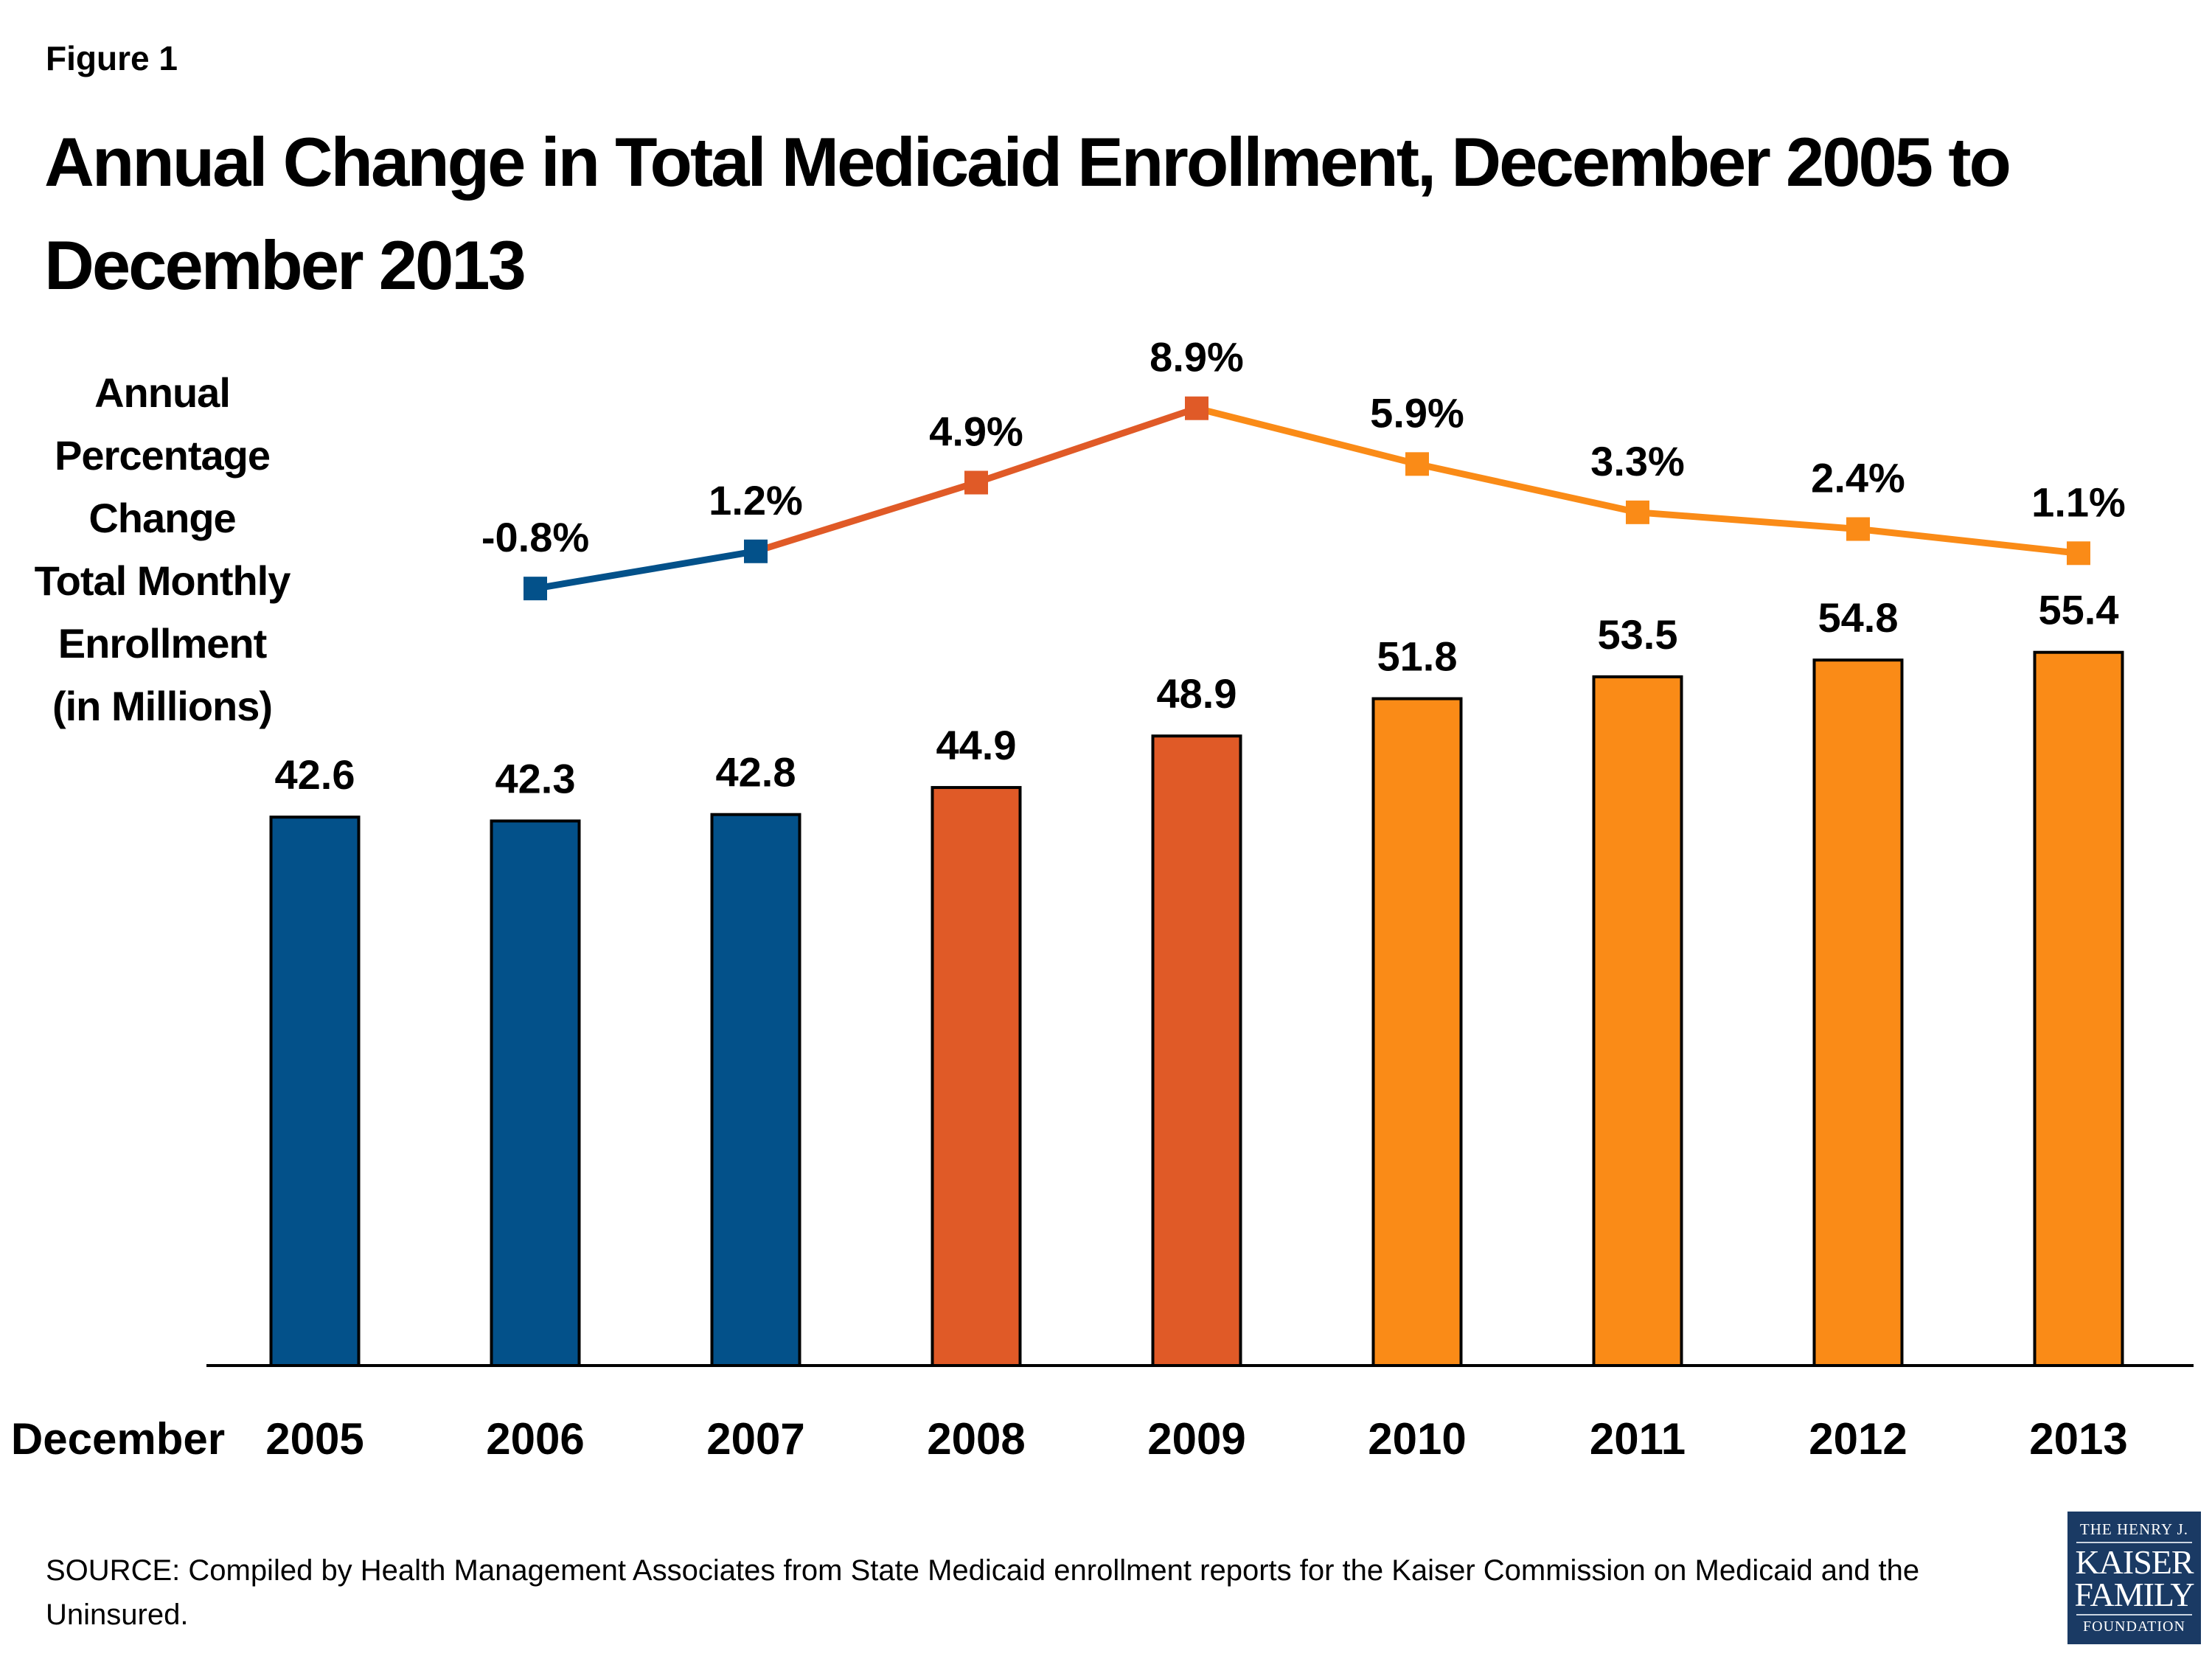  I want to click on x-tick-label: 2013, so click(2078, 1439).